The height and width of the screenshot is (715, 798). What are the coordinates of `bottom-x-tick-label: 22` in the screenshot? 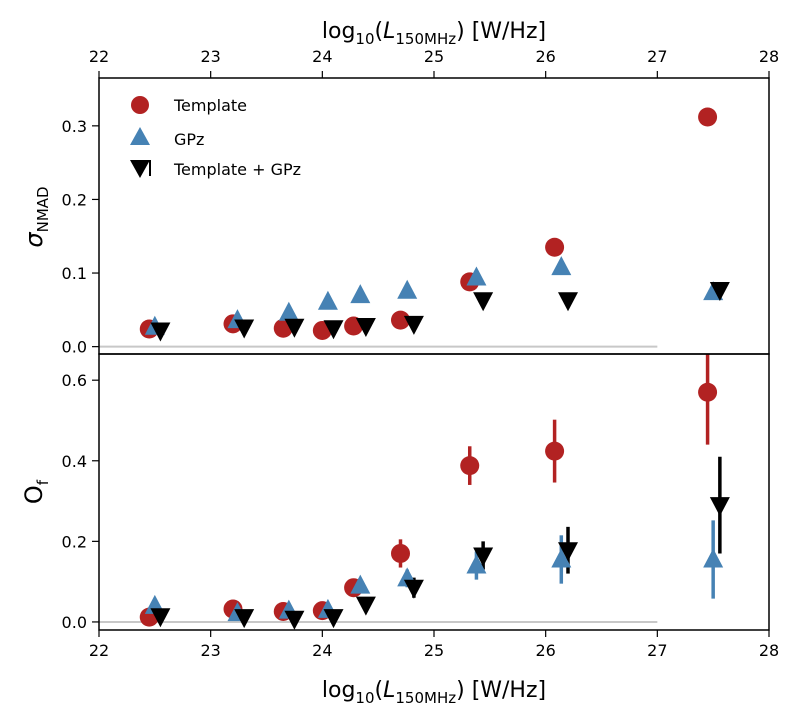 It's located at (99, 650).